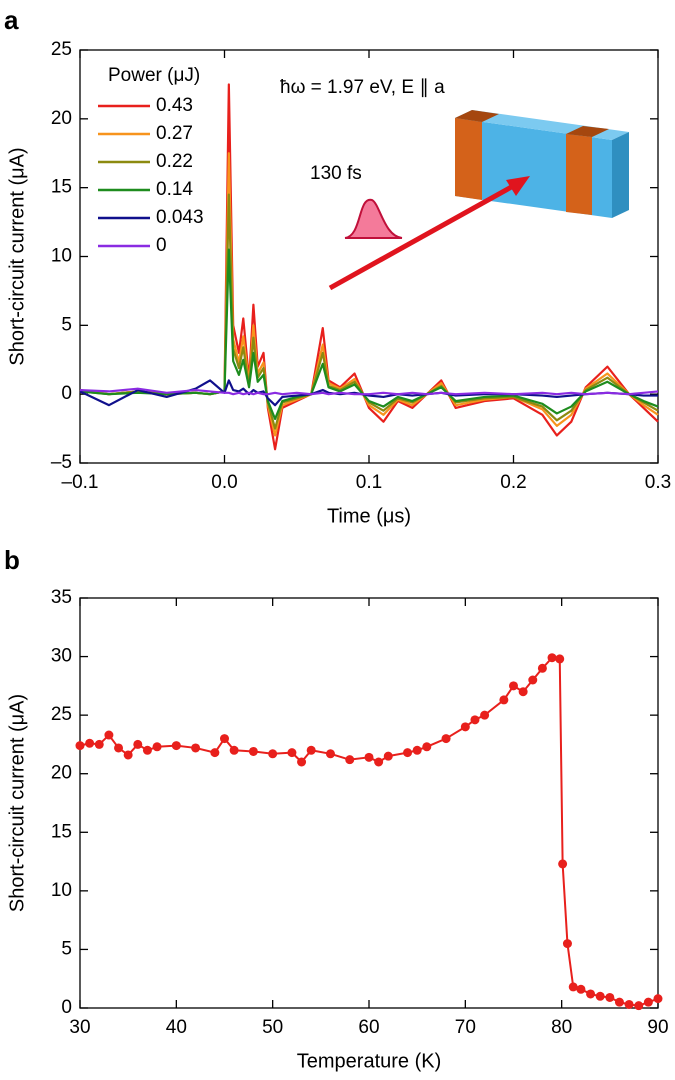 The image size is (675, 1080). What do you see at coordinates (174, 105) in the screenshot?
I see `legend-label: 0.43` at bounding box center [174, 105].